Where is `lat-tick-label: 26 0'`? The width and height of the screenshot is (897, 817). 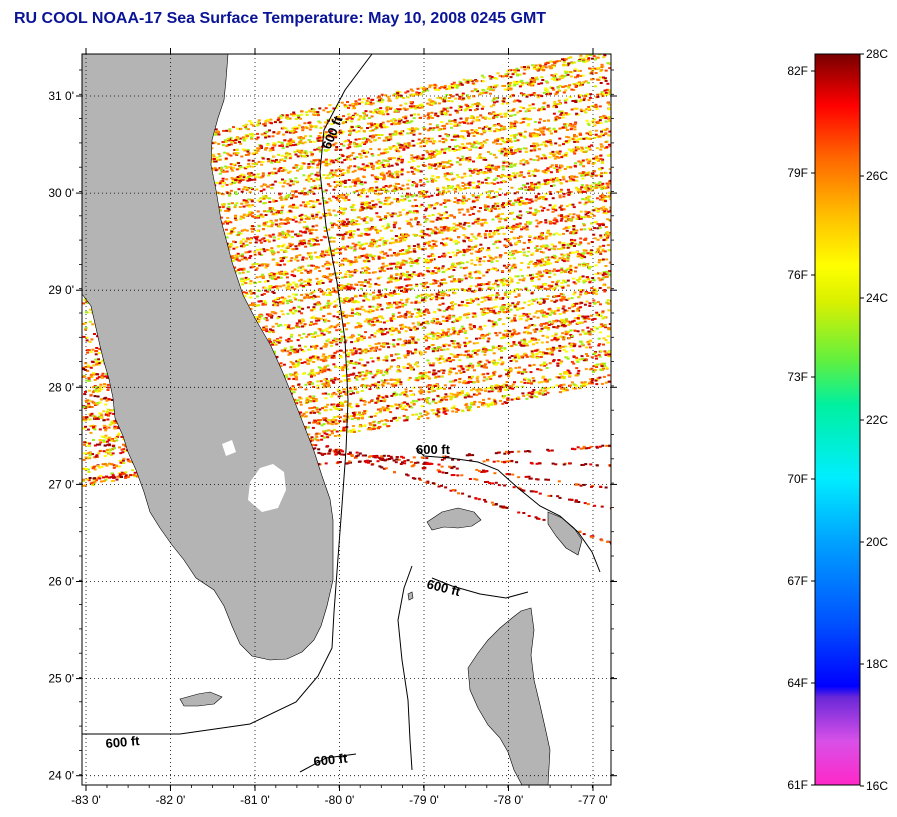
lat-tick-label: 26 0' is located at coordinates (61, 582).